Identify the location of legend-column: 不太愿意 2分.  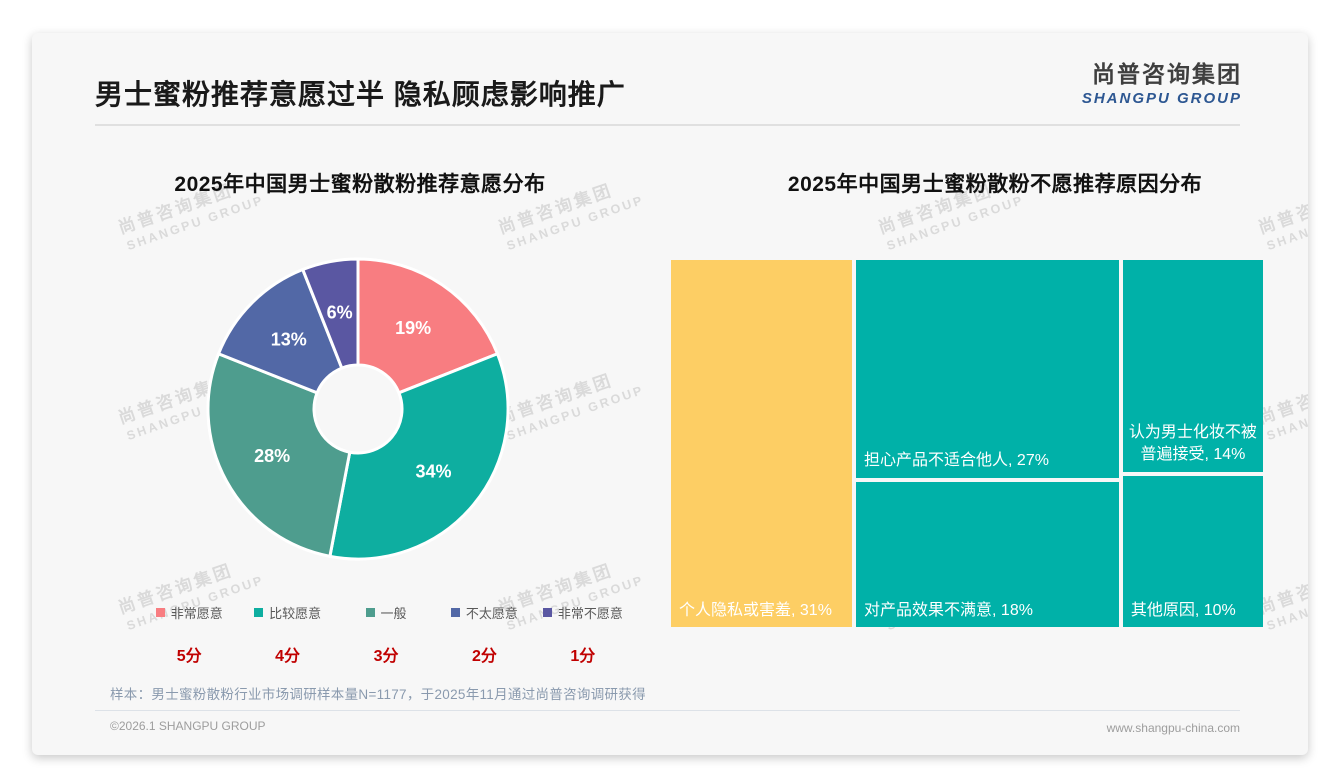
(484, 634).